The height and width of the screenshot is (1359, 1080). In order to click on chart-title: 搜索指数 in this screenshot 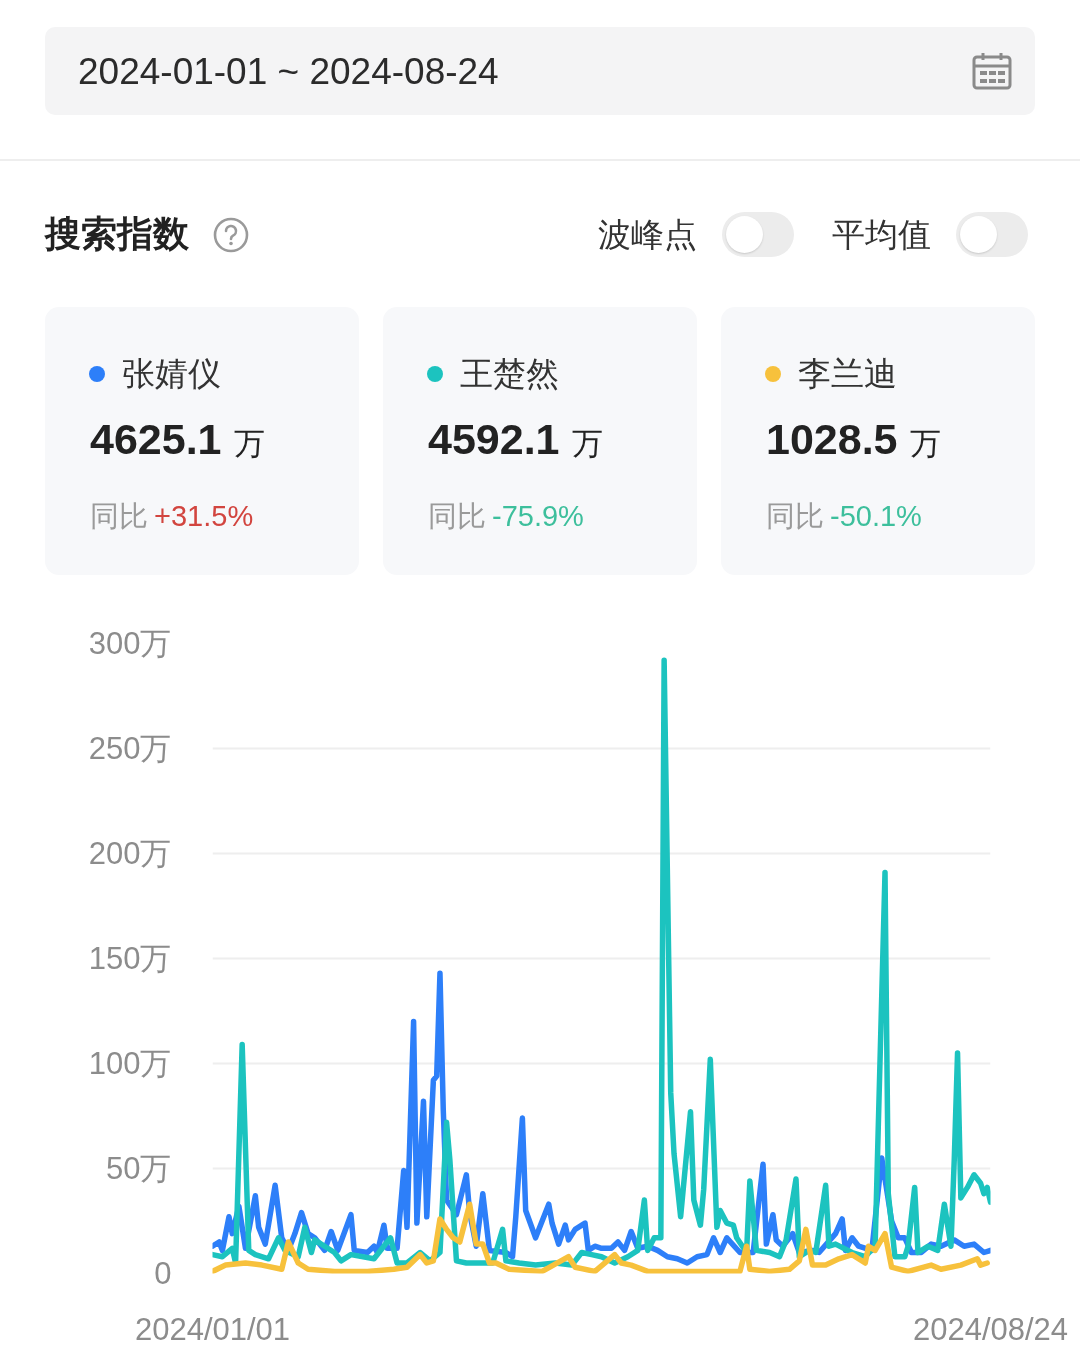, I will do `click(117, 234)`.